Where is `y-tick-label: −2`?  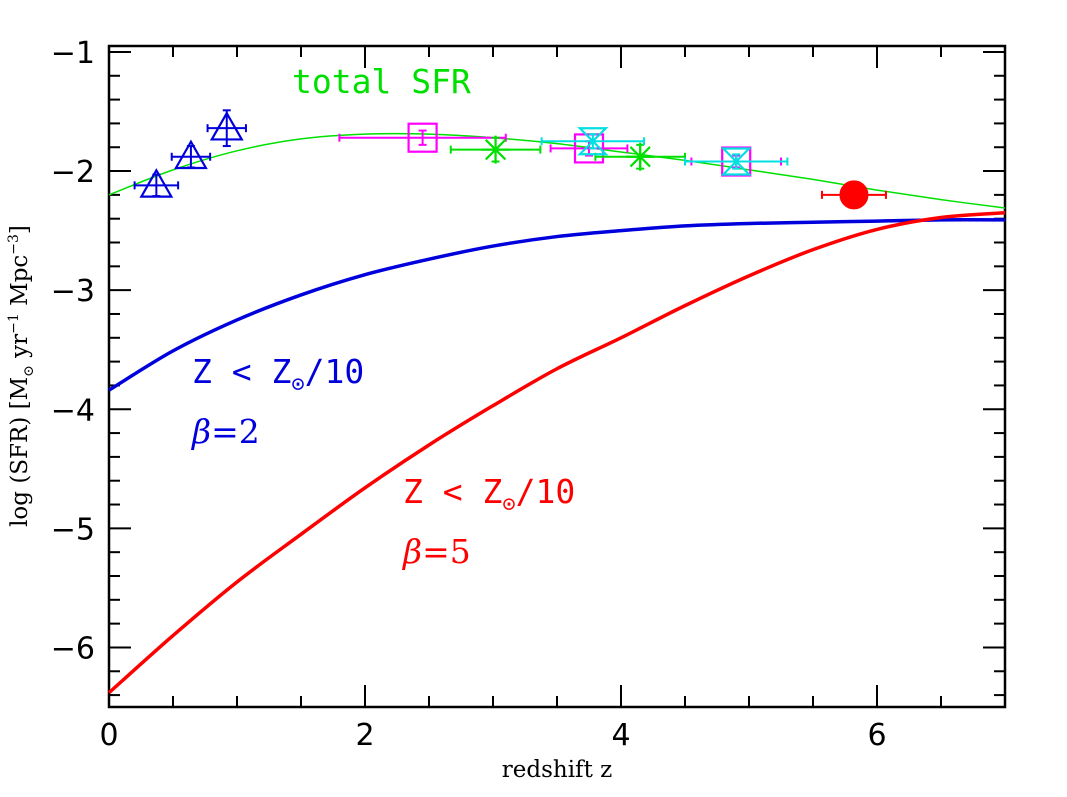
y-tick-label: −2 is located at coordinates (73, 172).